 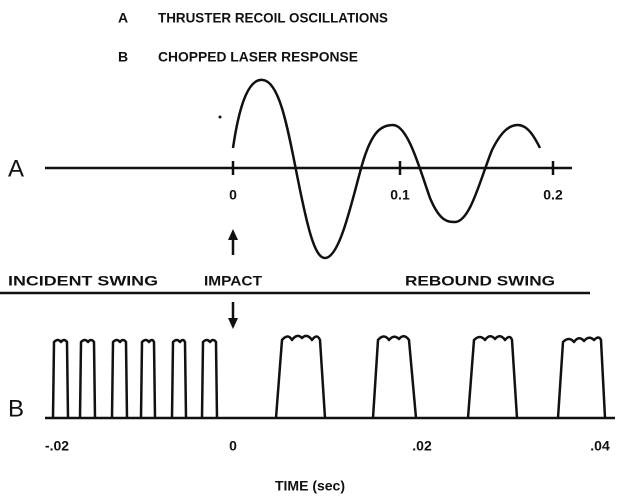 I want to click on phase-label: REBOUND SWING, so click(x=480, y=281).